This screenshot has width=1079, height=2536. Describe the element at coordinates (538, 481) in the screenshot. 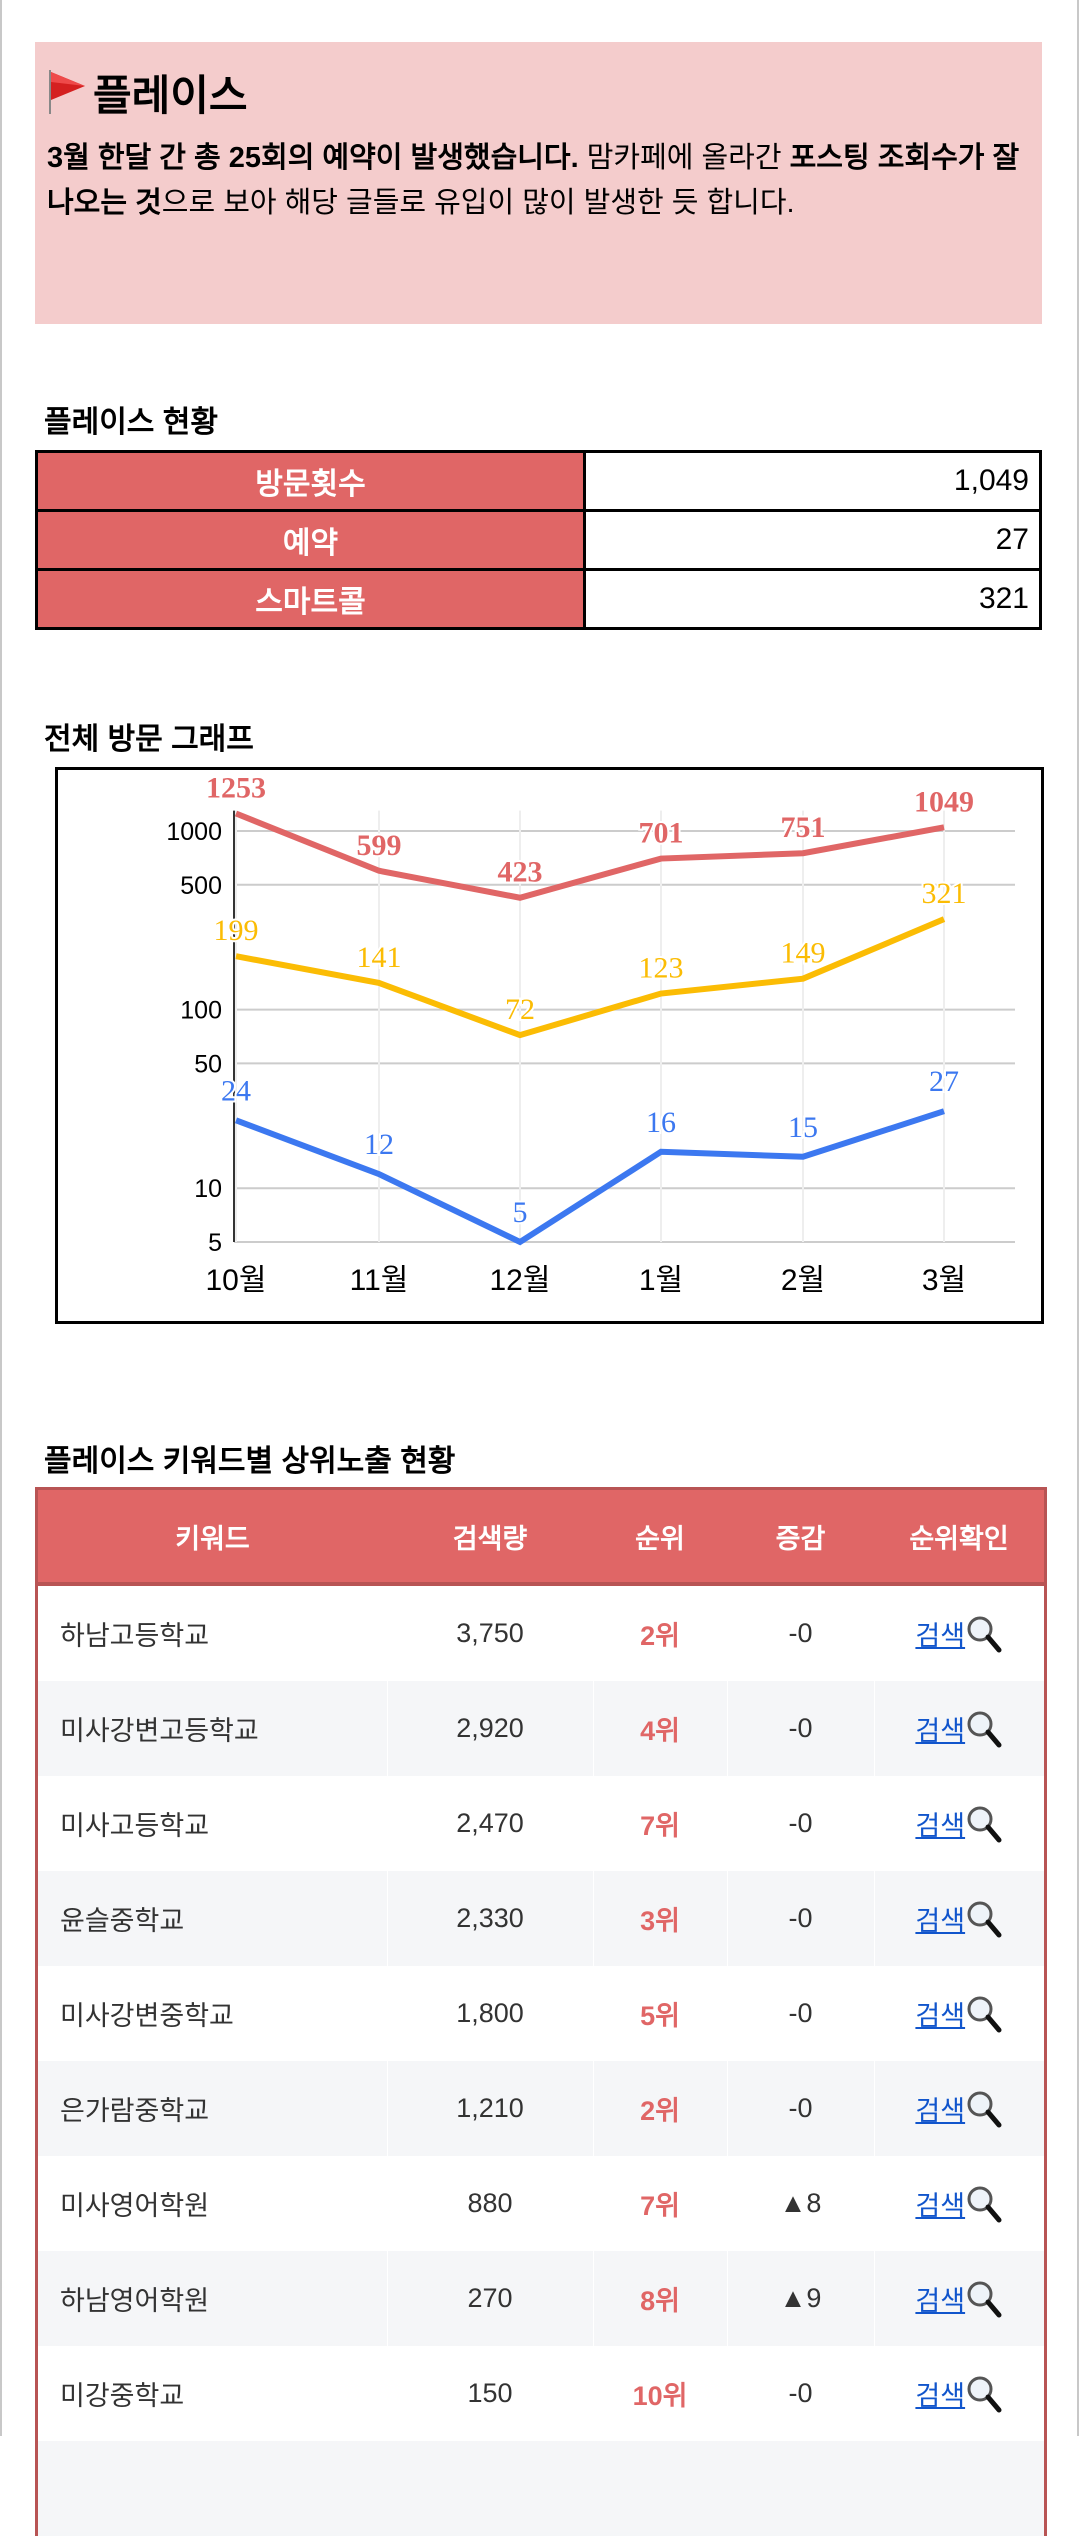

I see `status-row: 방문횟수 1,049` at that location.